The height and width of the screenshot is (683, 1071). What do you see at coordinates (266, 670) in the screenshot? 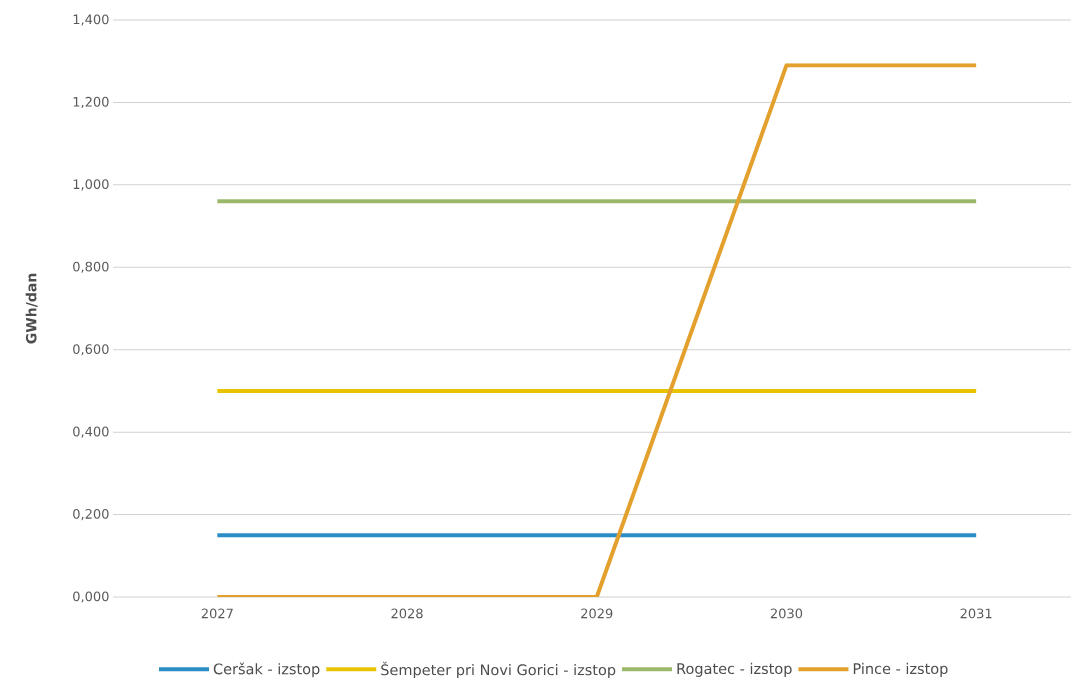
I see `legend-label: Ceršak - izstop` at bounding box center [266, 670].